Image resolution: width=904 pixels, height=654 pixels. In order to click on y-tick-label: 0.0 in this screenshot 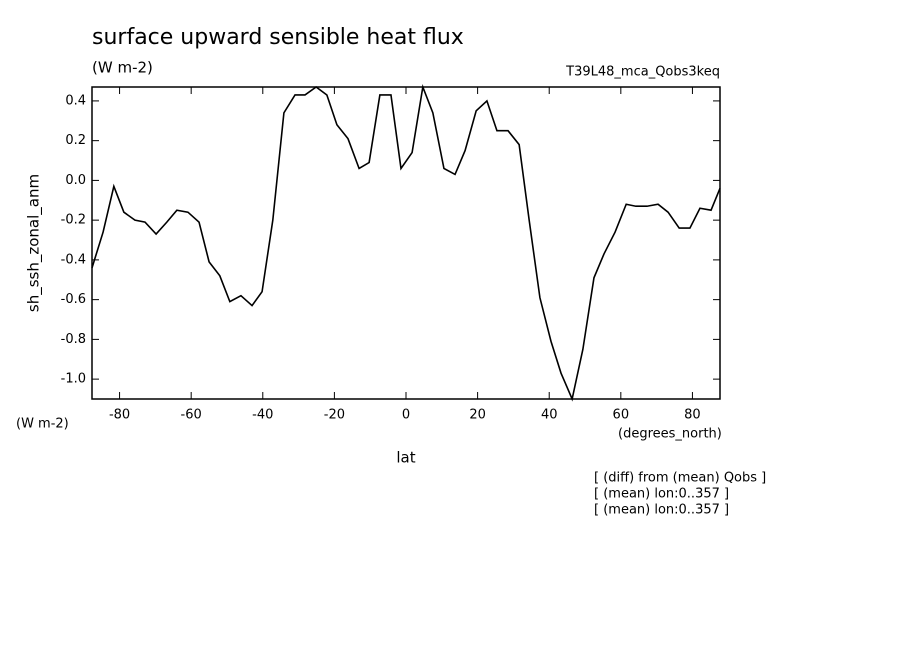, I will do `click(75, 180)`.